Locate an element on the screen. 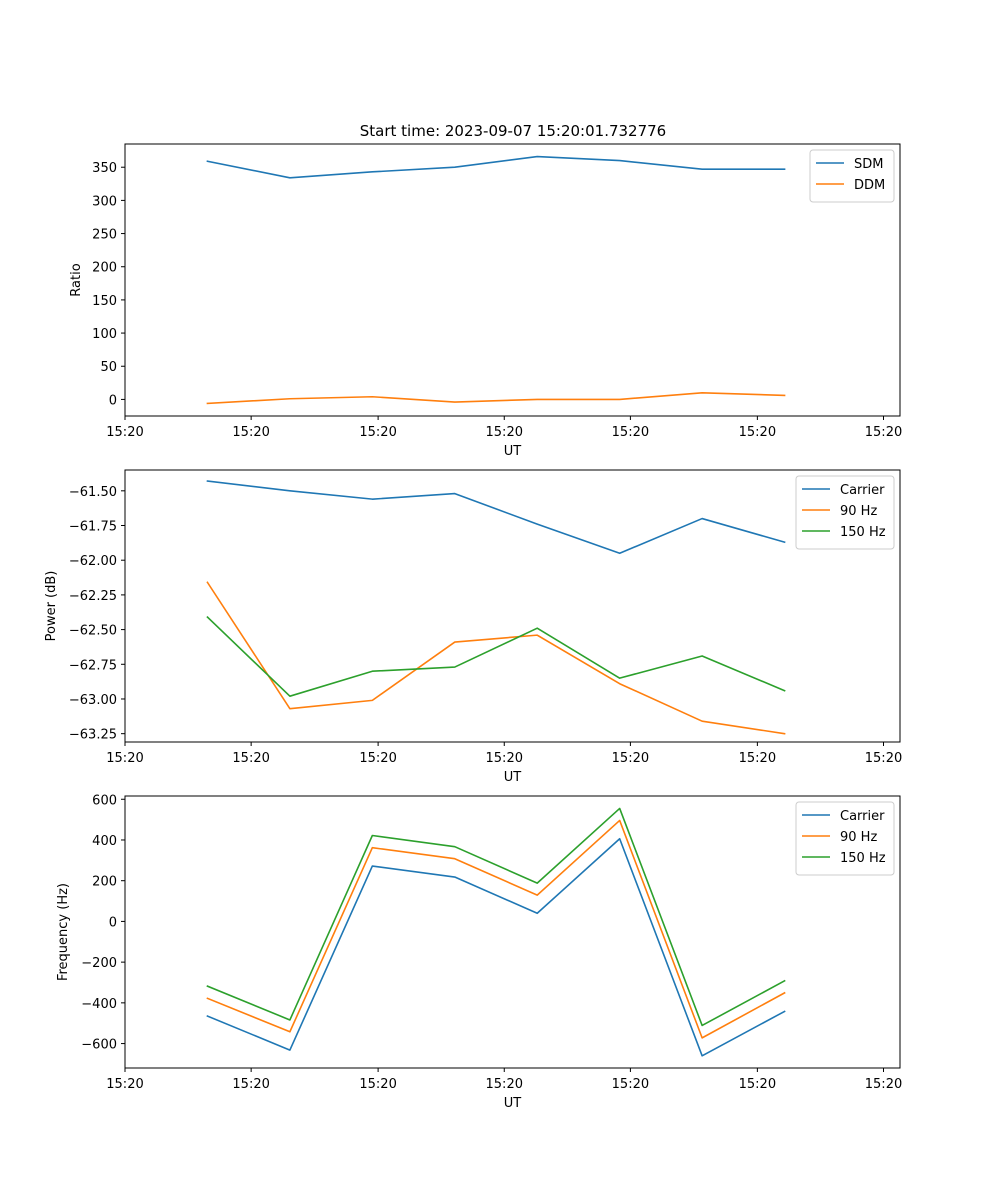 This screenshot has width=1000, height=1200. figure-title: Start time: 2023-09-07 15:20:01.732776 is located at coordinates (513, 131).